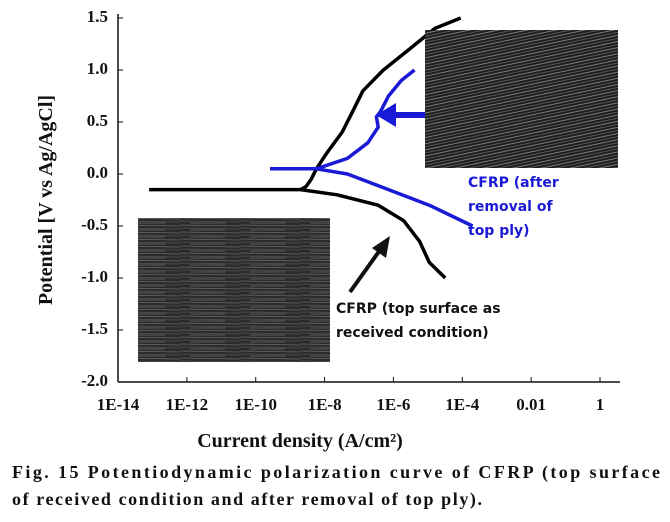 Image resolution: width=670 pixels, height=522 pixels. Describe the element at coordinates (600, 404) in the screenshot. I see `x-tick-label: 1` at that location.